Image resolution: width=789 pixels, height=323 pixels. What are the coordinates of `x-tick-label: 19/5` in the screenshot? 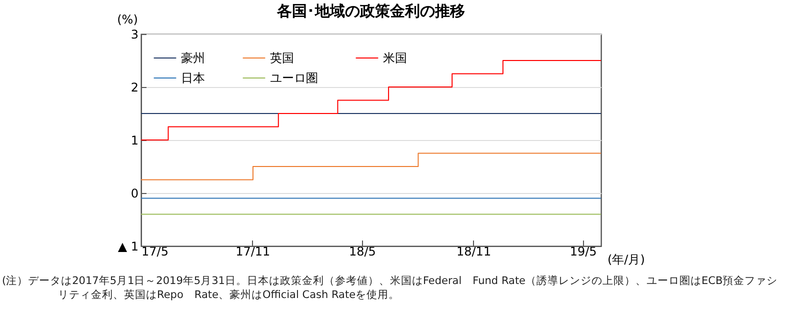 It's located at (583, 251).